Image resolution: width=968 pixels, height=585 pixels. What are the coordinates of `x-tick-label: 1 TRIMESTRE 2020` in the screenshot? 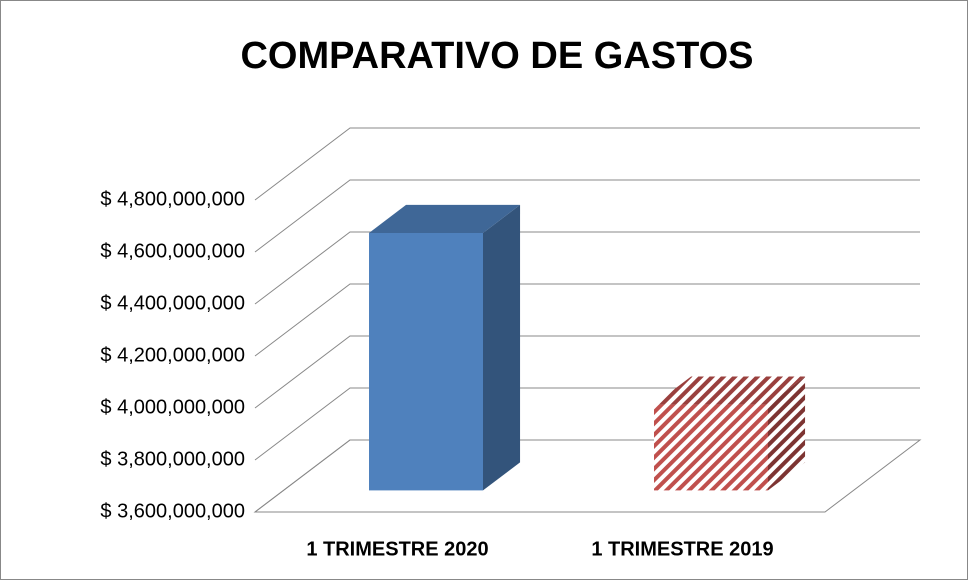 It's located at (397, 549).